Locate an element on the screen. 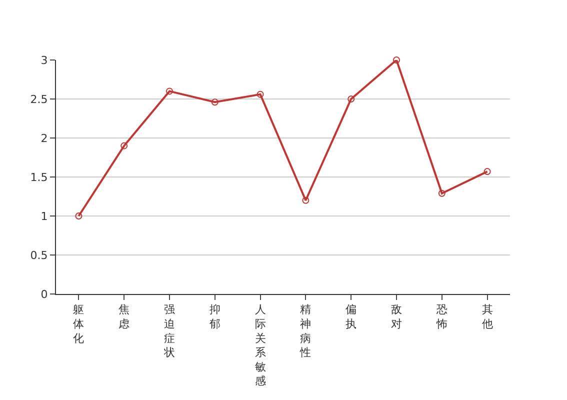 This screenshot has height=400, width=567. y-tick-label: 1.5 is located at coordinates (39, 177).